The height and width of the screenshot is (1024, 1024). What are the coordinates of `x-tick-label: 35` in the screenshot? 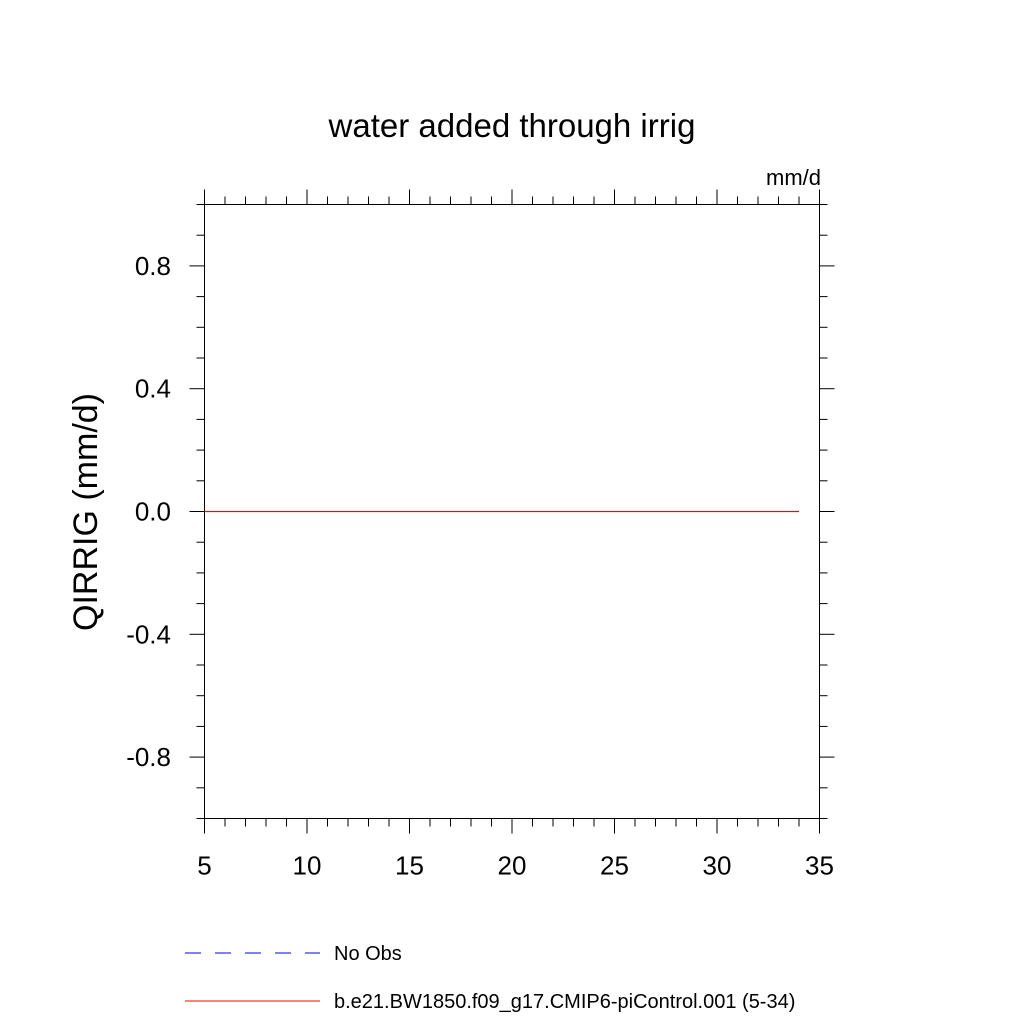 It's located at (819, 866).